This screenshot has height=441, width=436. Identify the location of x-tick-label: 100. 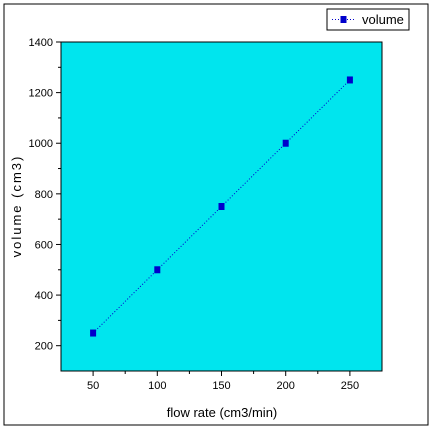
(157, 386).